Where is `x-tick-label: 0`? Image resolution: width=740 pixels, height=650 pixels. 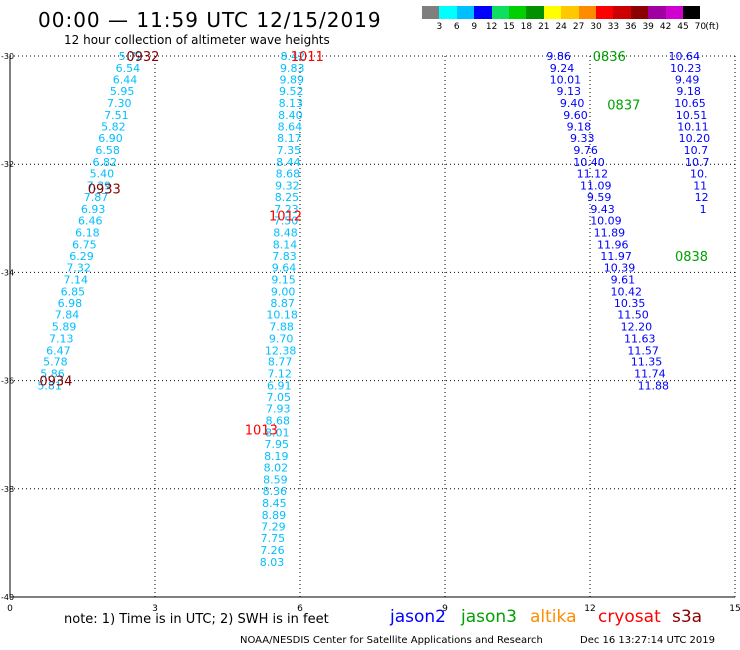
x-tick-label: 0 is located at coordinates (10, 609).